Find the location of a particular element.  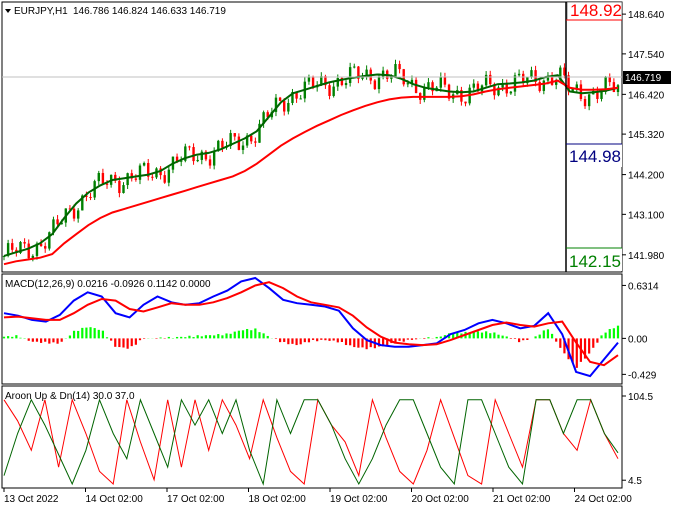

current-price-tag is located at coordinates (647, 77).